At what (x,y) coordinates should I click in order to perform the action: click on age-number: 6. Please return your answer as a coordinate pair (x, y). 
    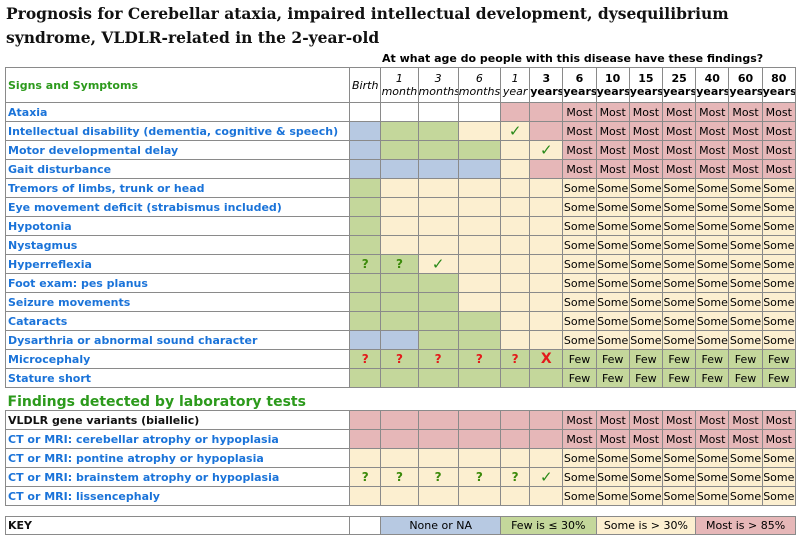
    Looking at the image, I should click on (479, 78).